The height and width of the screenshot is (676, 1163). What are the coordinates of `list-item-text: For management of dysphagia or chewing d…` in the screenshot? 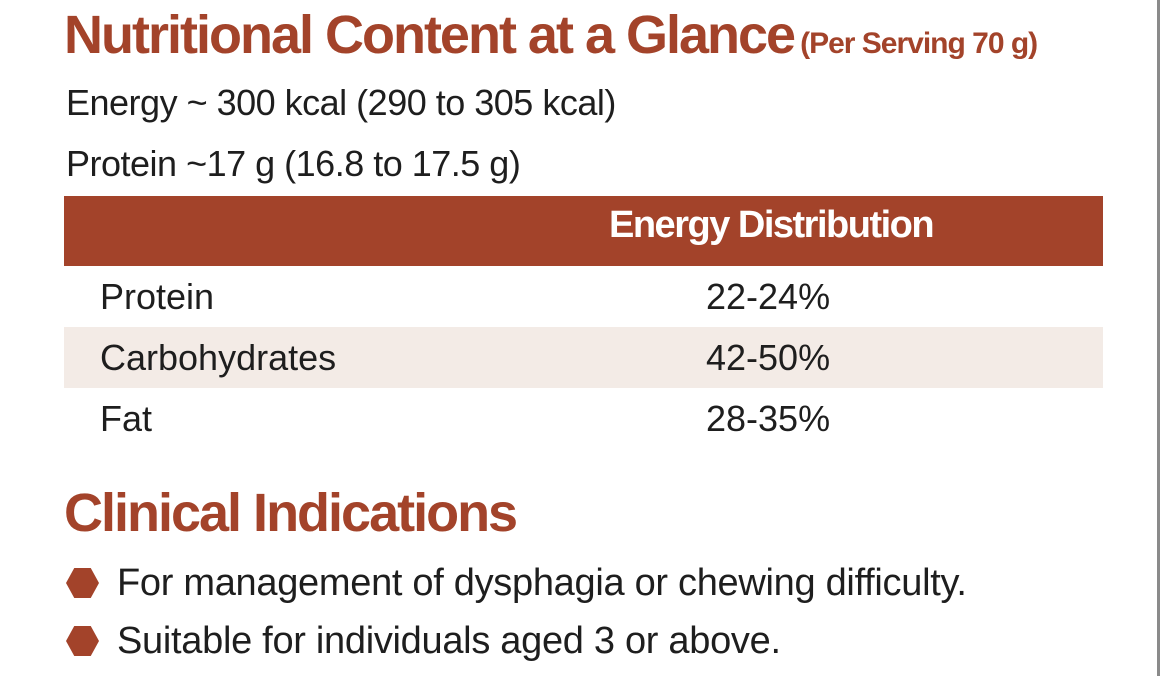 It's located at (542, 583).